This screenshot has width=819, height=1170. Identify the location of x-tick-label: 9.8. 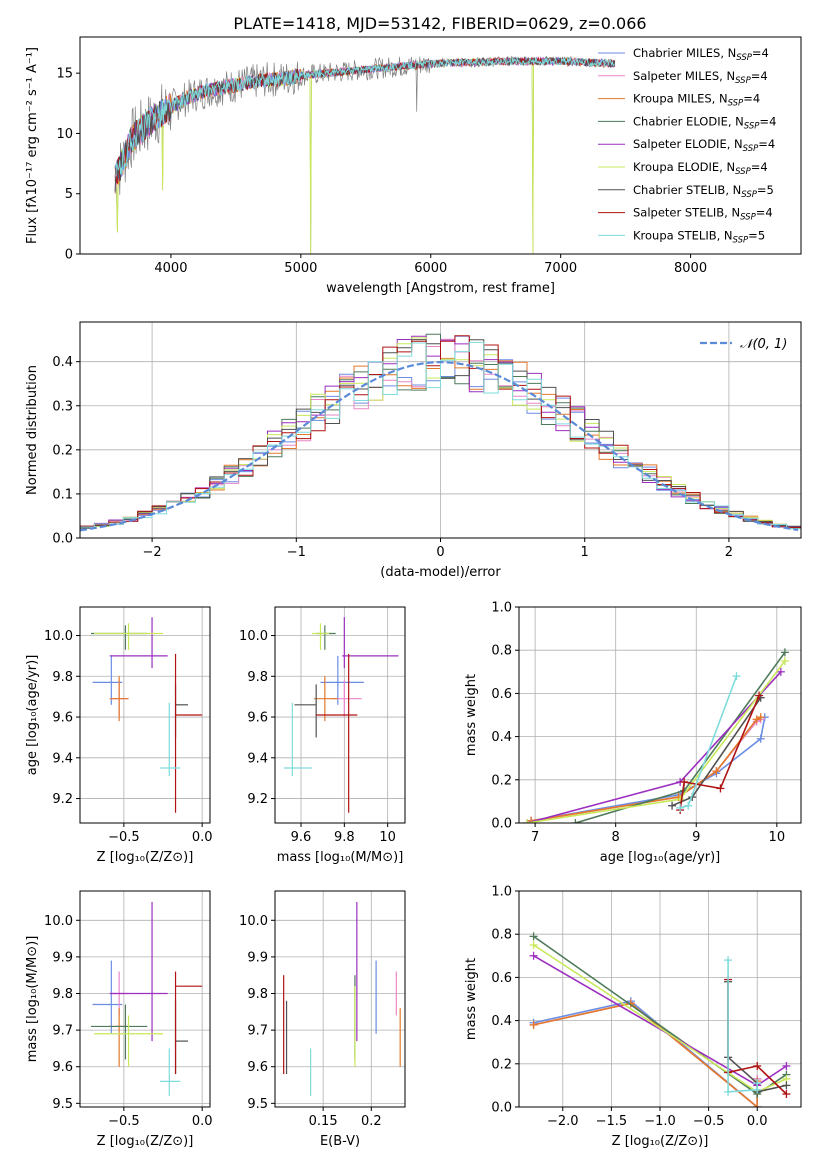
(344, 837).